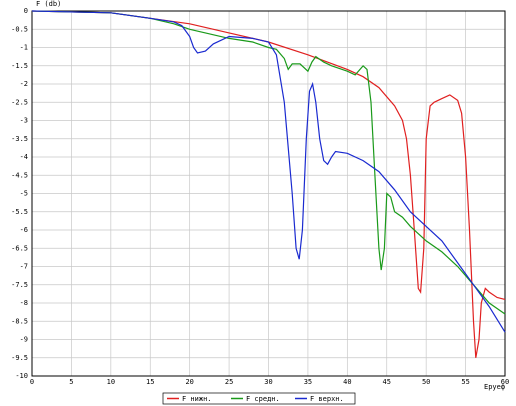 Image resolution: width=516 pixels, height=406 pixels. I want to click on y-tick-label: -6, so click(24, 230).